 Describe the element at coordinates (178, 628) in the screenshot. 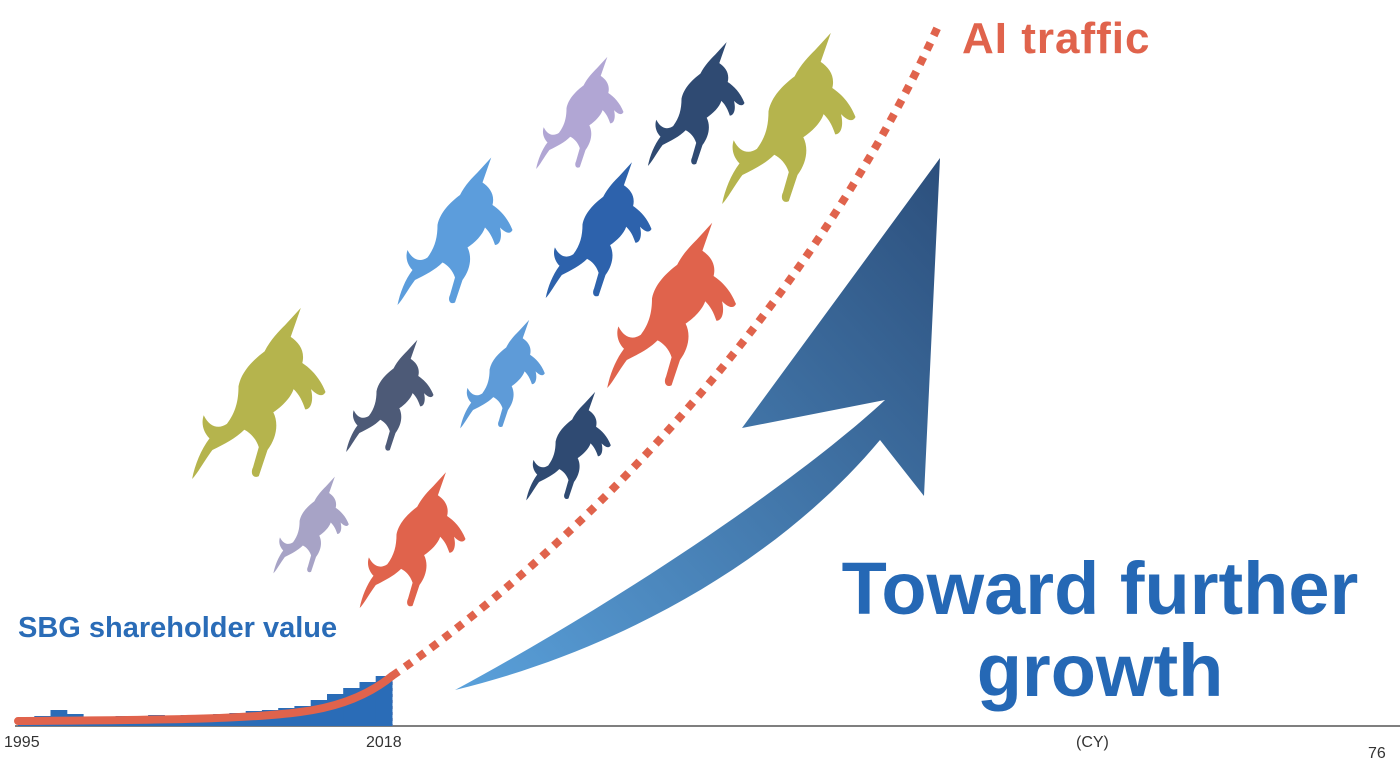

I see `sbg-shareholder-value-label: SBG shareholder value` at that location.